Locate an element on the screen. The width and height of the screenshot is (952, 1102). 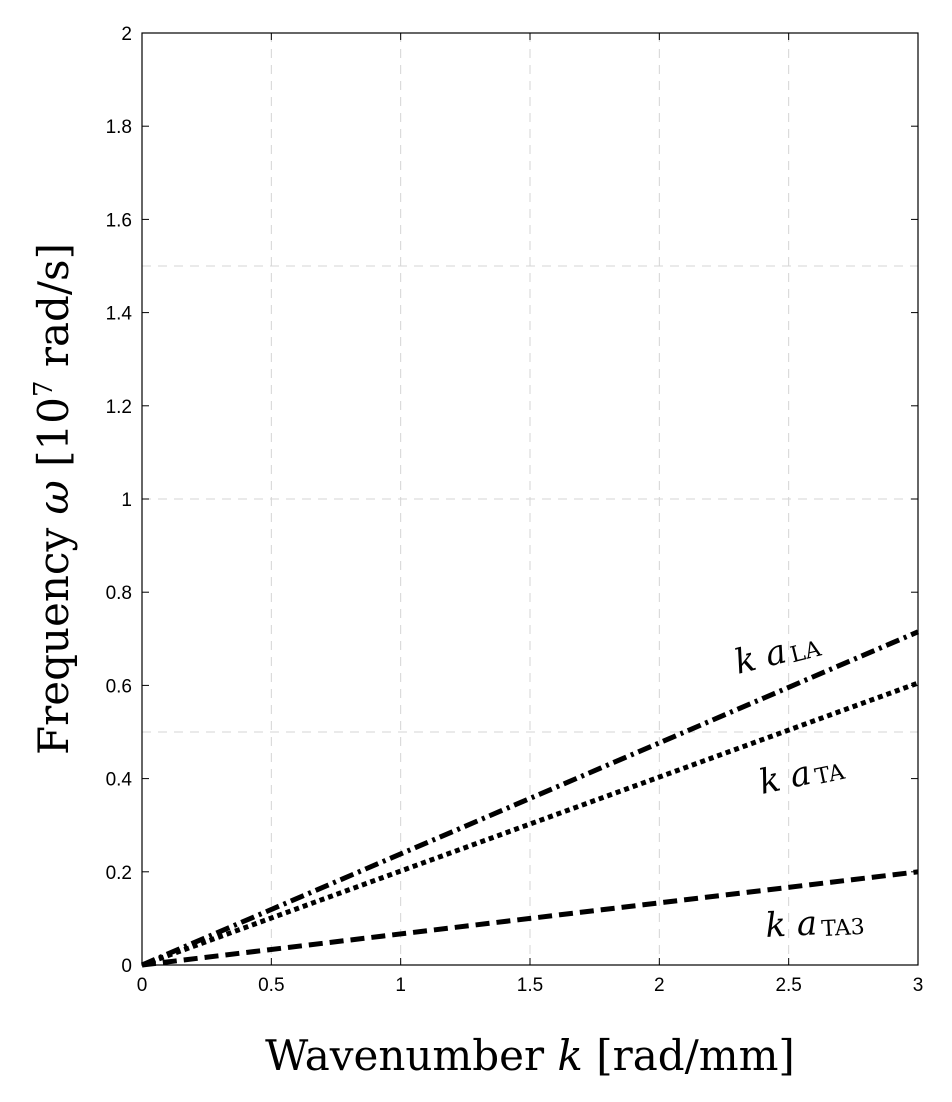
label-ta: k aTA is located at coordinates (802, 774).